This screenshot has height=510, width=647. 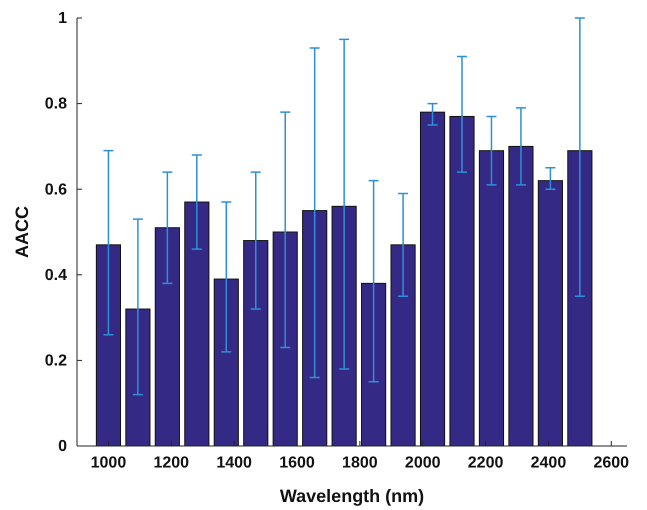 I want to click on y-tick-label: 0, so click(x=63, y=447).